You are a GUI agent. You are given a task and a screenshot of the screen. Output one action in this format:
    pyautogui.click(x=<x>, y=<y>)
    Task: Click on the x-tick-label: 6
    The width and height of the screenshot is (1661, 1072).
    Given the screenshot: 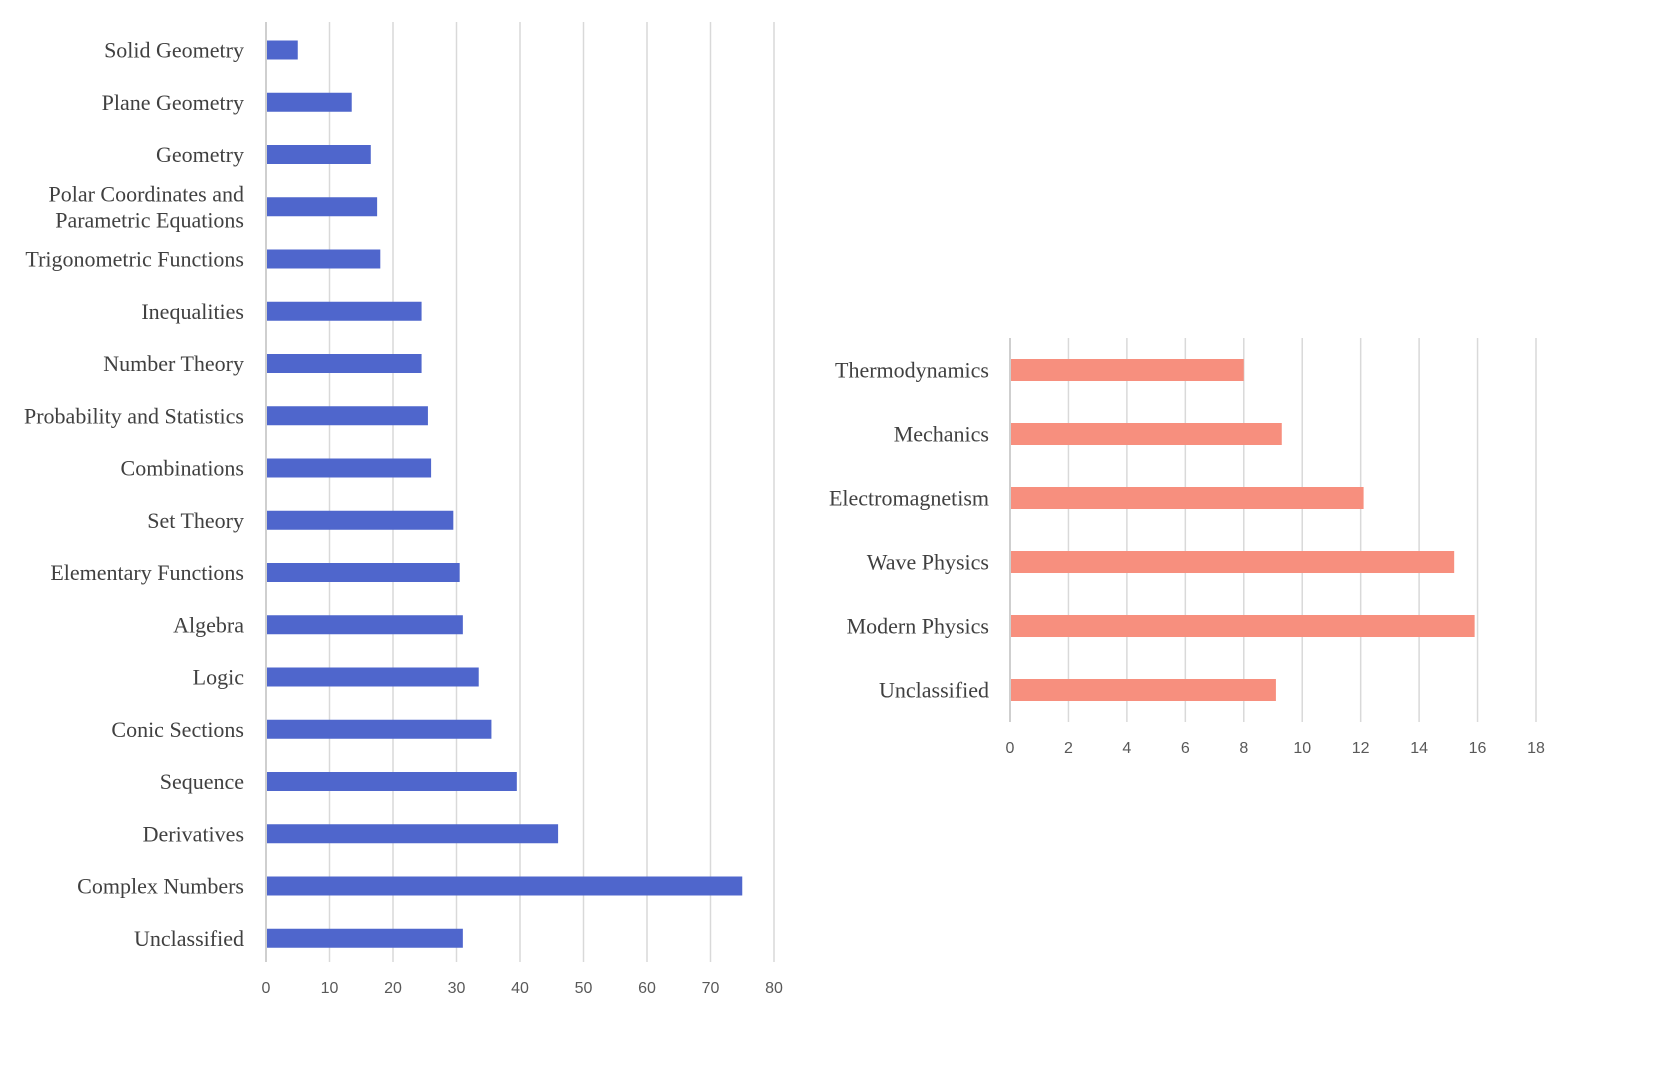 What is the action you would take?
    pyautogui.click(x=1185, y=748)
    